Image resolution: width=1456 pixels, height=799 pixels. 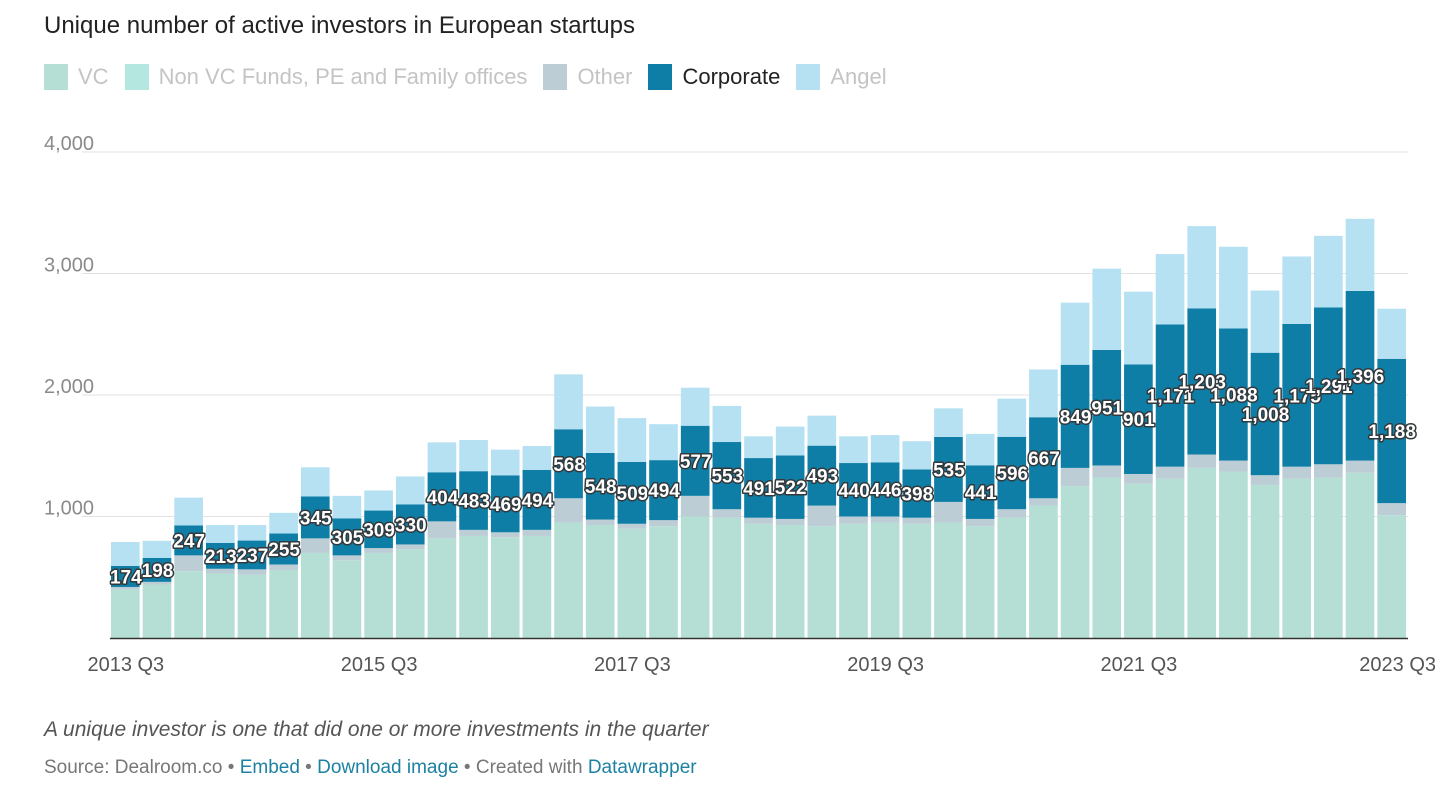 I want to click on legend-item-non-vc-funds: Non VC Funds, PE and Family offices, so click(x=325, y=77).